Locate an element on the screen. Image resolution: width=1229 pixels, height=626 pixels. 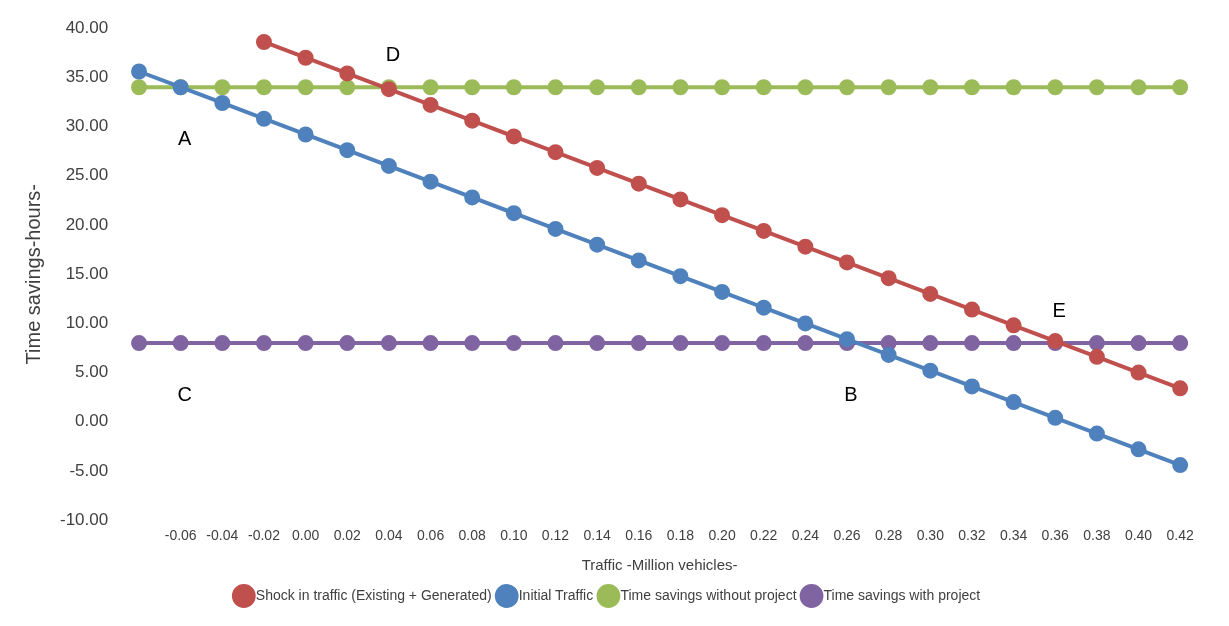
annotation: B is located at coordinates (851, 393).